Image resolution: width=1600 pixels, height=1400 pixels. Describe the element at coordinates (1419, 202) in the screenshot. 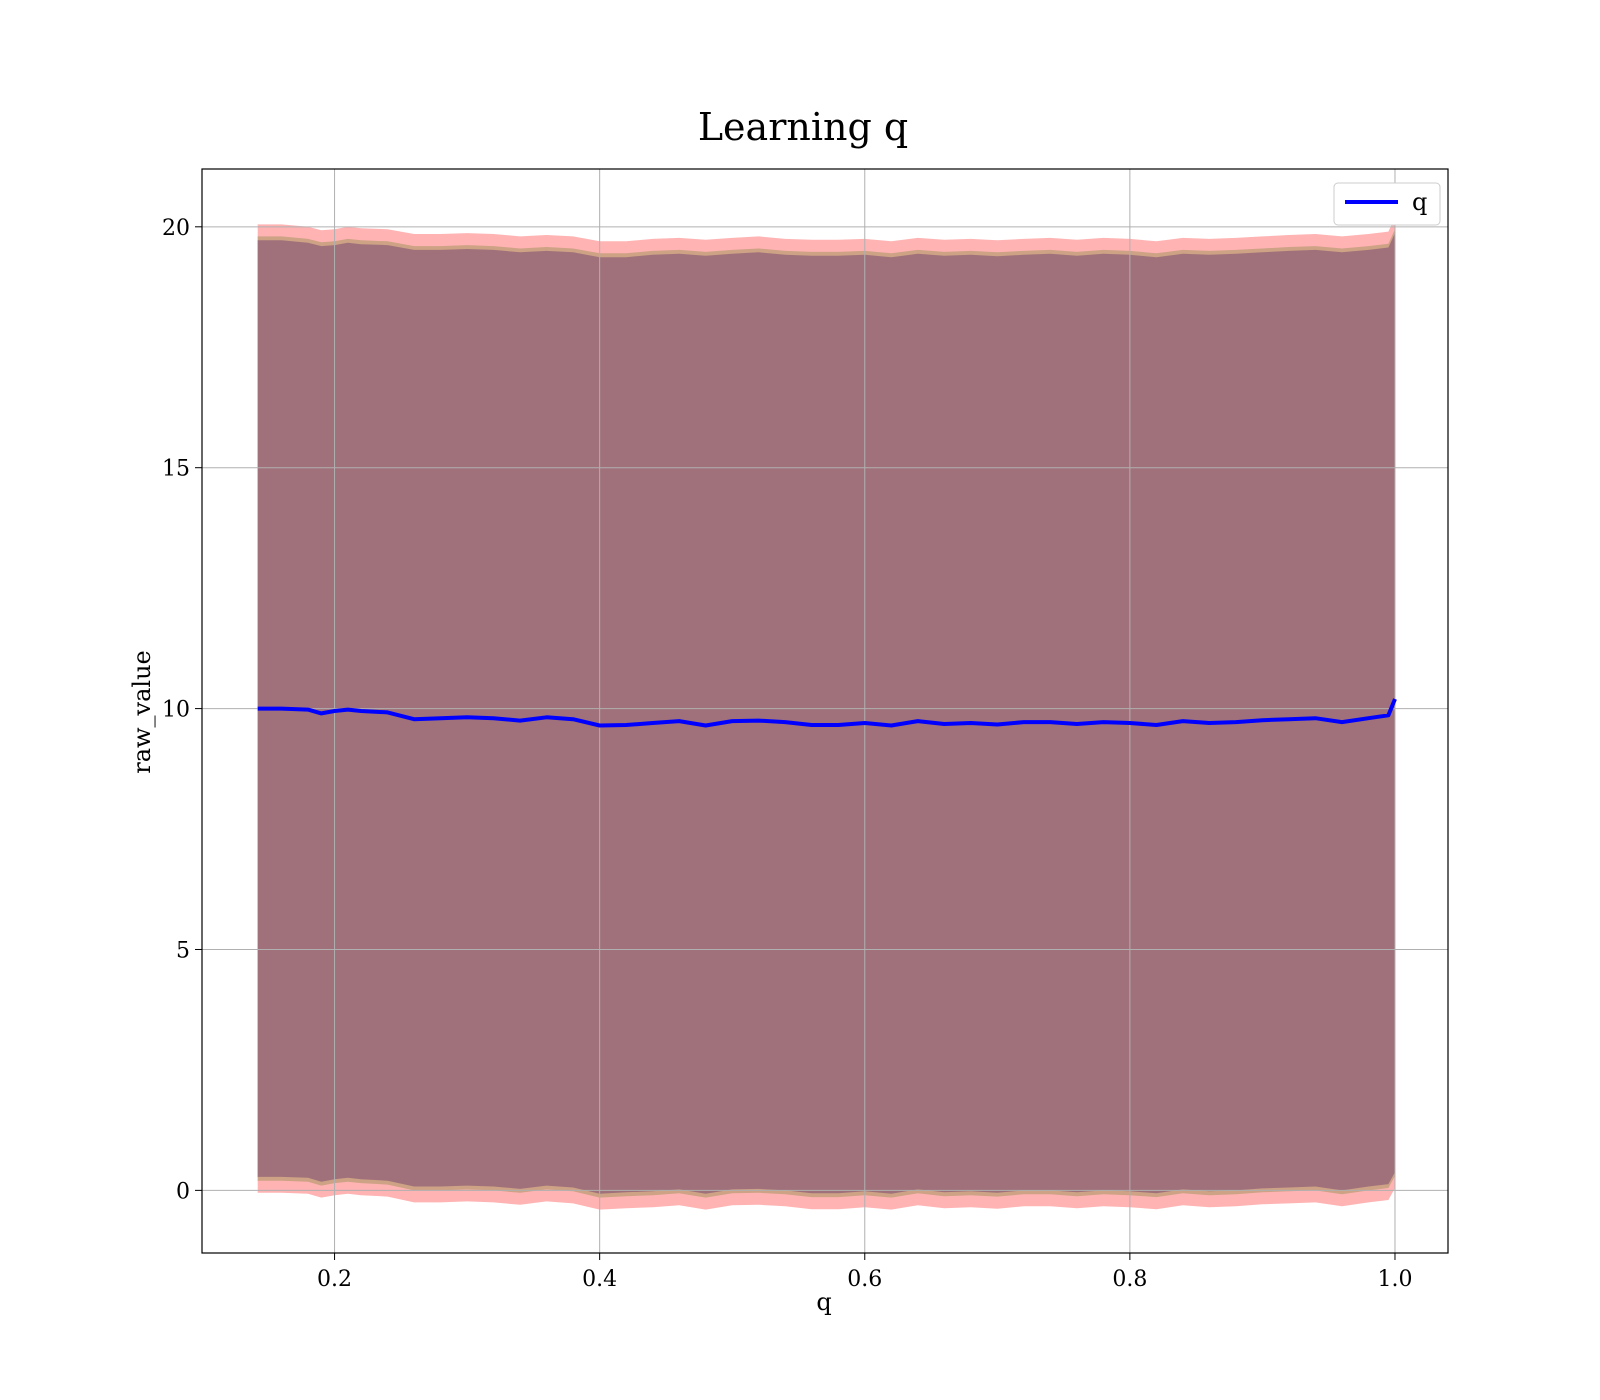

I see `legend-label-q: q` at that location.